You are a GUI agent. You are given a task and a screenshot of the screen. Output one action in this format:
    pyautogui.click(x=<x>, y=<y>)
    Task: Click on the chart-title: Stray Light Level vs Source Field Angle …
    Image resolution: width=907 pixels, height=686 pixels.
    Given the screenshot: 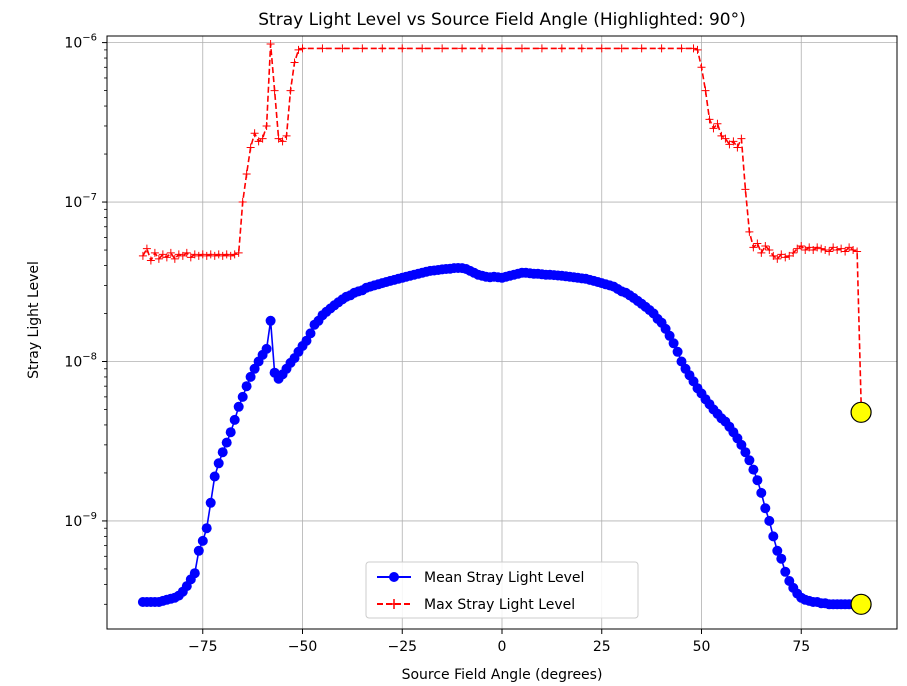 What is the action you would take?
    pyautogui.click(x=502, y=20)
    